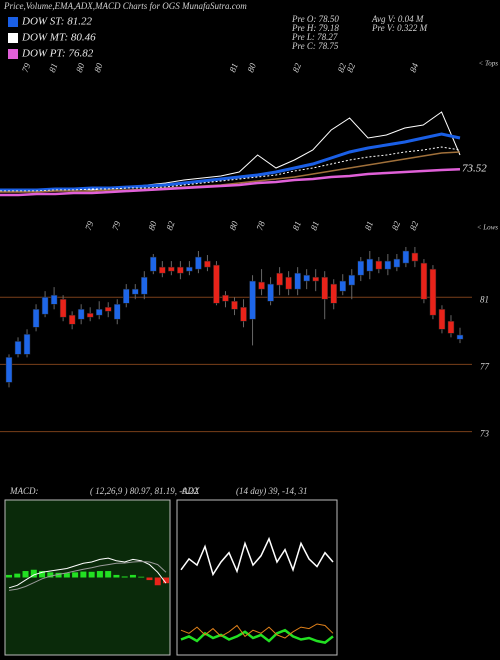 The height and width of the screenshot is (660, 500). I want to click on top-label: 79, so click(26, 67).